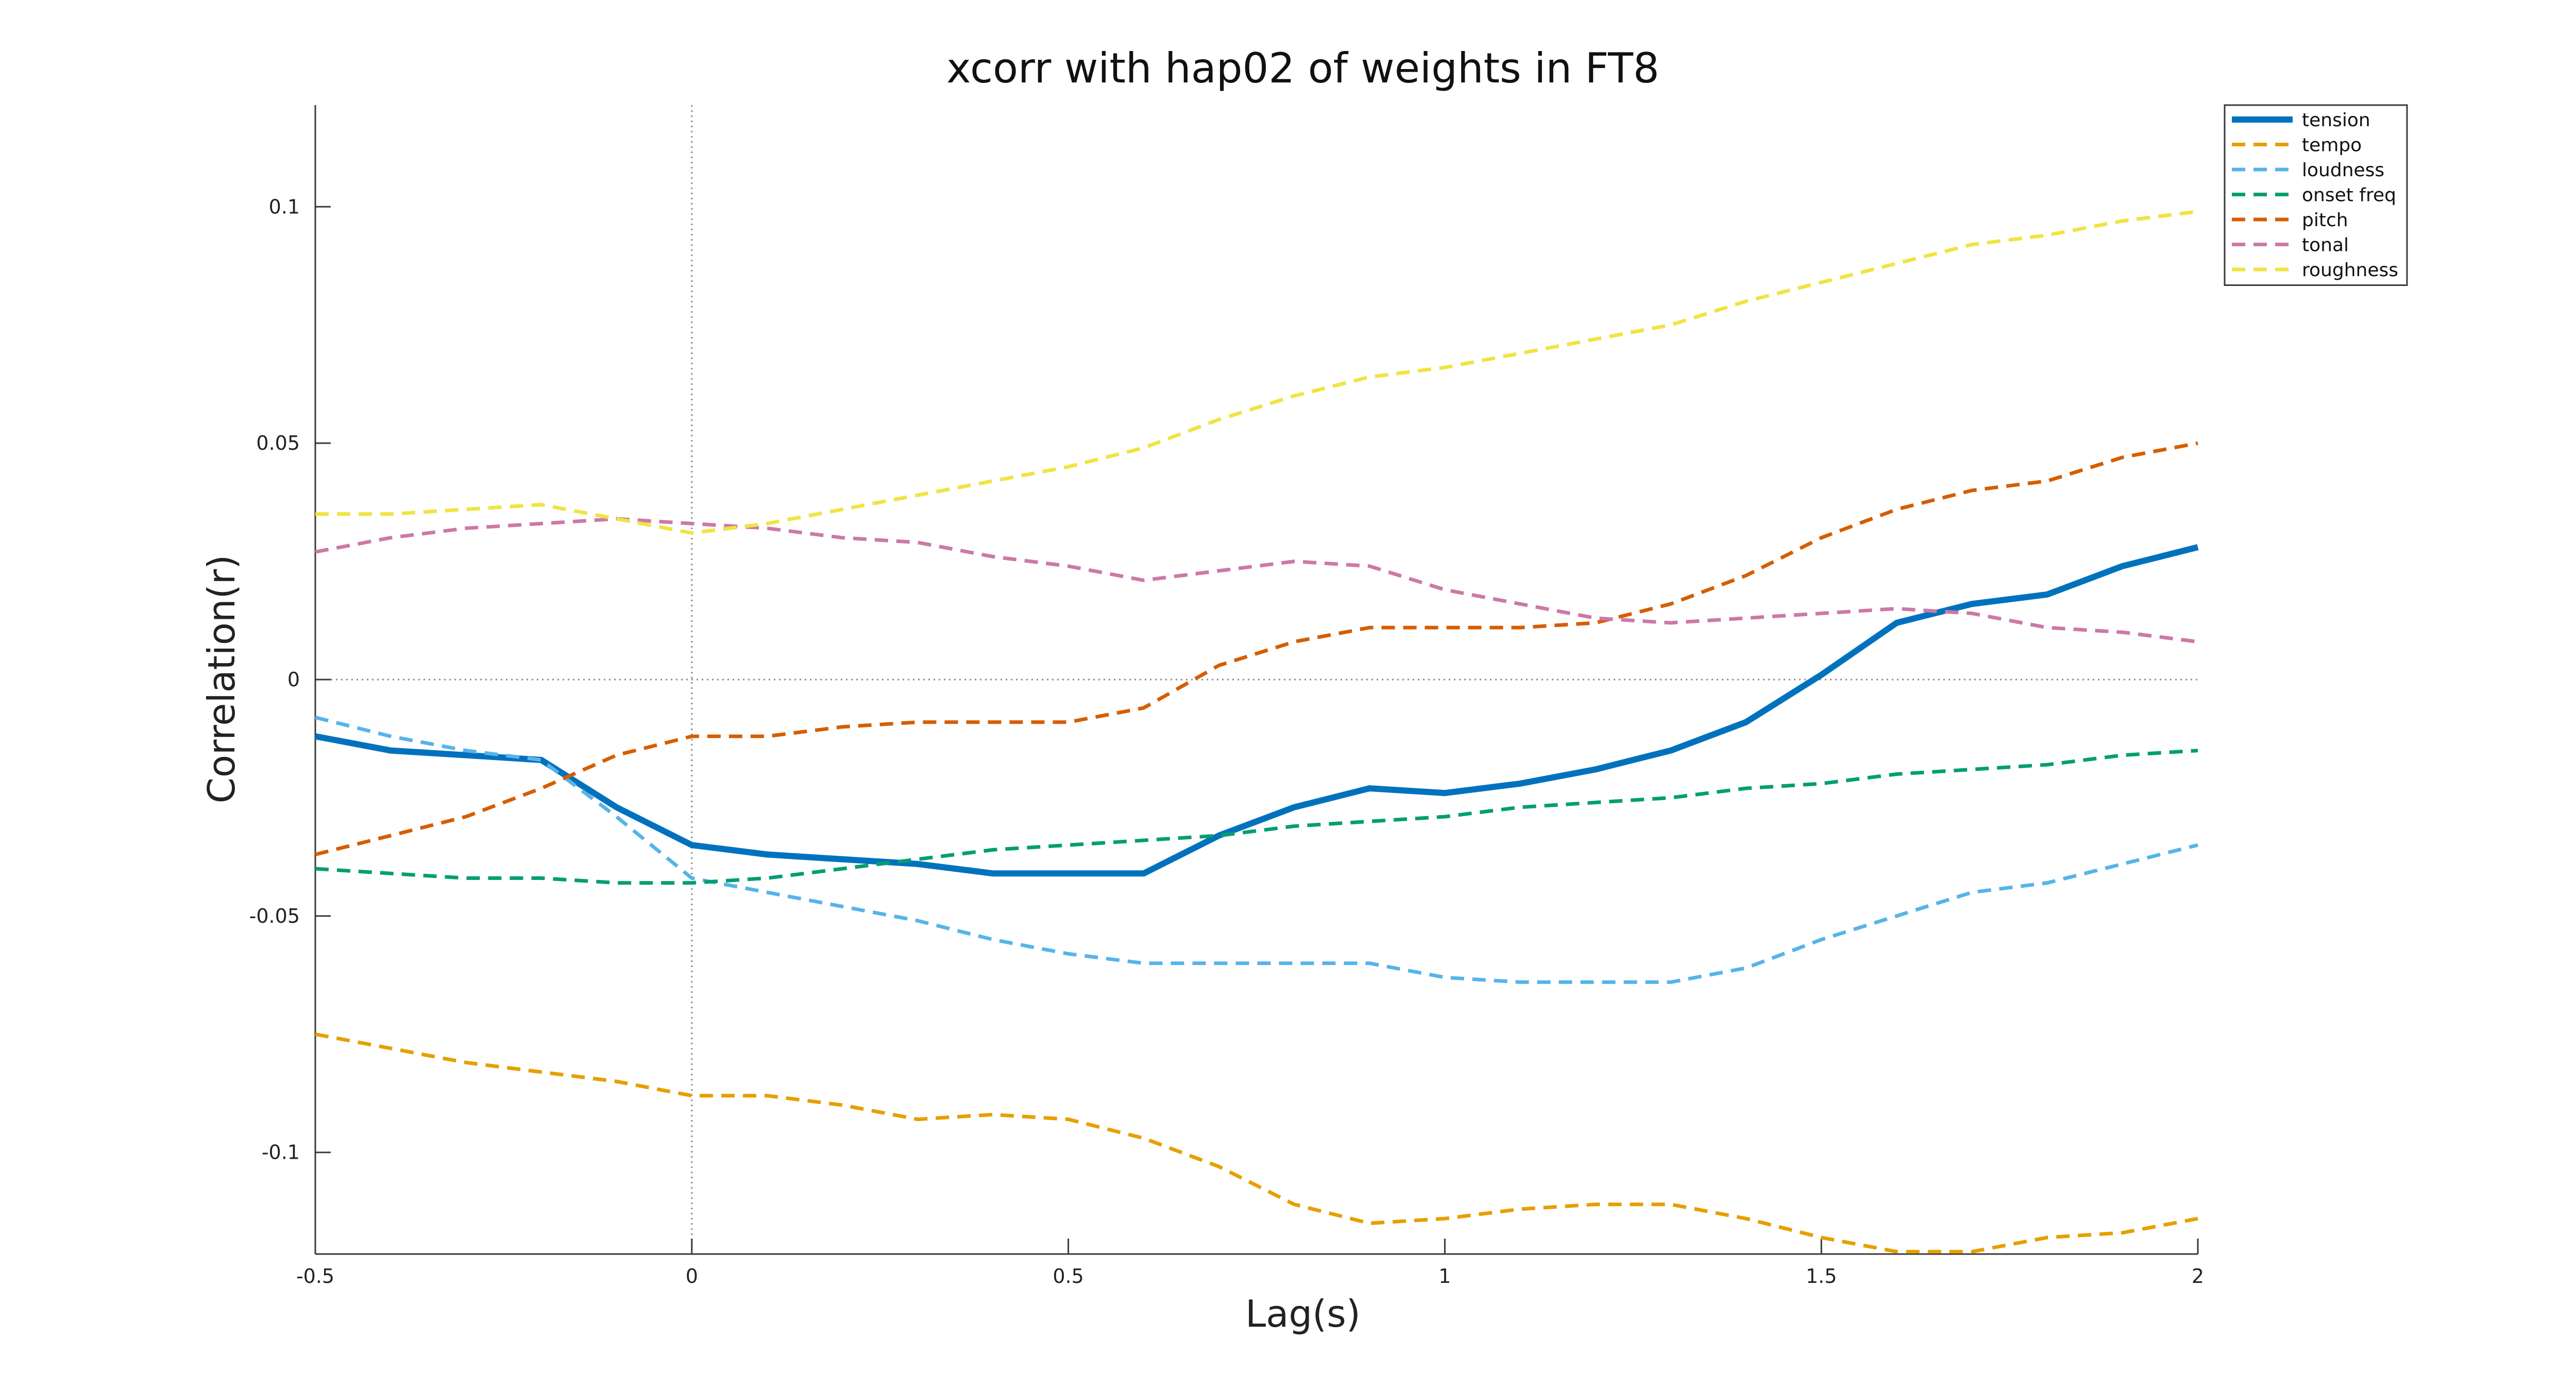 Image resolution: width=2576 pixels, height=1388 pixels. What do you see at coordinates (2350, 270) in the screenshot?
I see `legend-entry: roughness` at bounding box center [2350, 270].